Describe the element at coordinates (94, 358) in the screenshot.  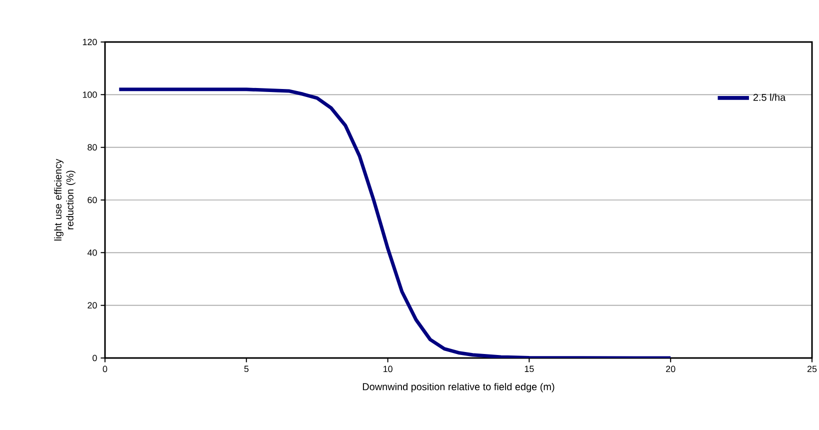
I see `y-tick-label: 0` at that location.